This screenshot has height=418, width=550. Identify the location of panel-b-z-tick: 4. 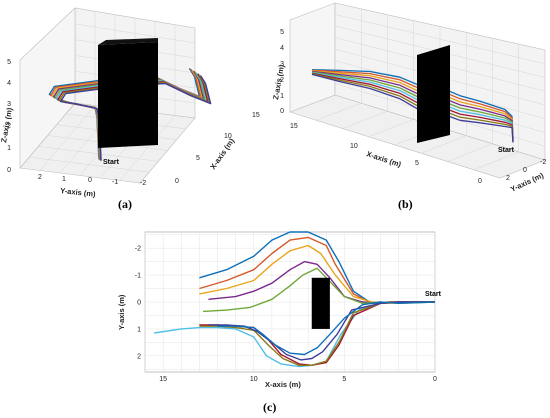
(282, 48).